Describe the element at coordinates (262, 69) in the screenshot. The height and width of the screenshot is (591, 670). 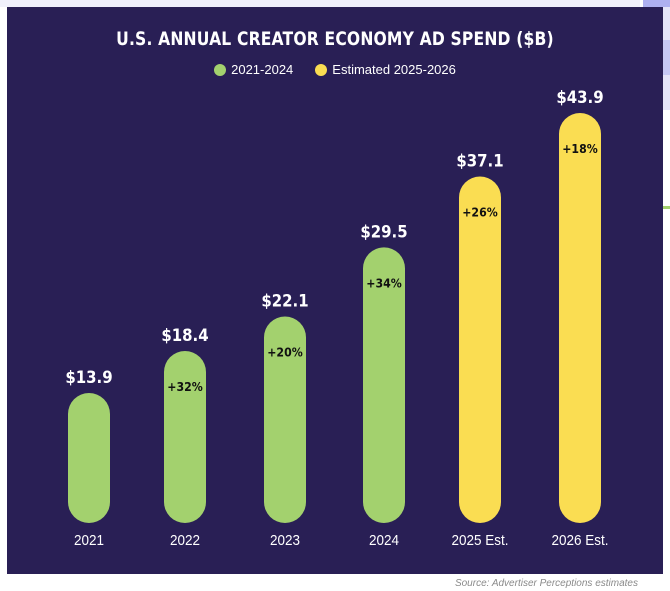
I see `legend-label-actual: 2021-2024` at that location.